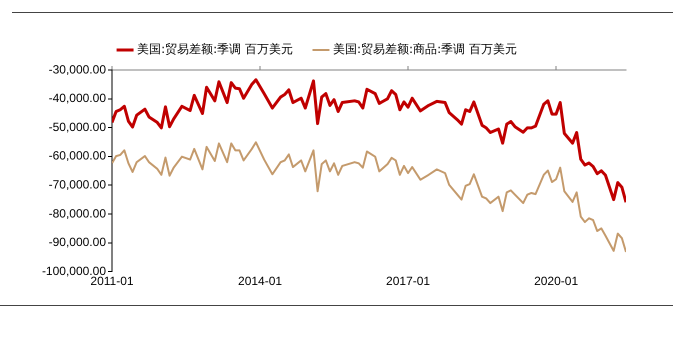  Describe the element at coordinates (215, 49) in the screenshot. I see `legend-label: 美国:贸易差额:季调 百万美元` at that location.